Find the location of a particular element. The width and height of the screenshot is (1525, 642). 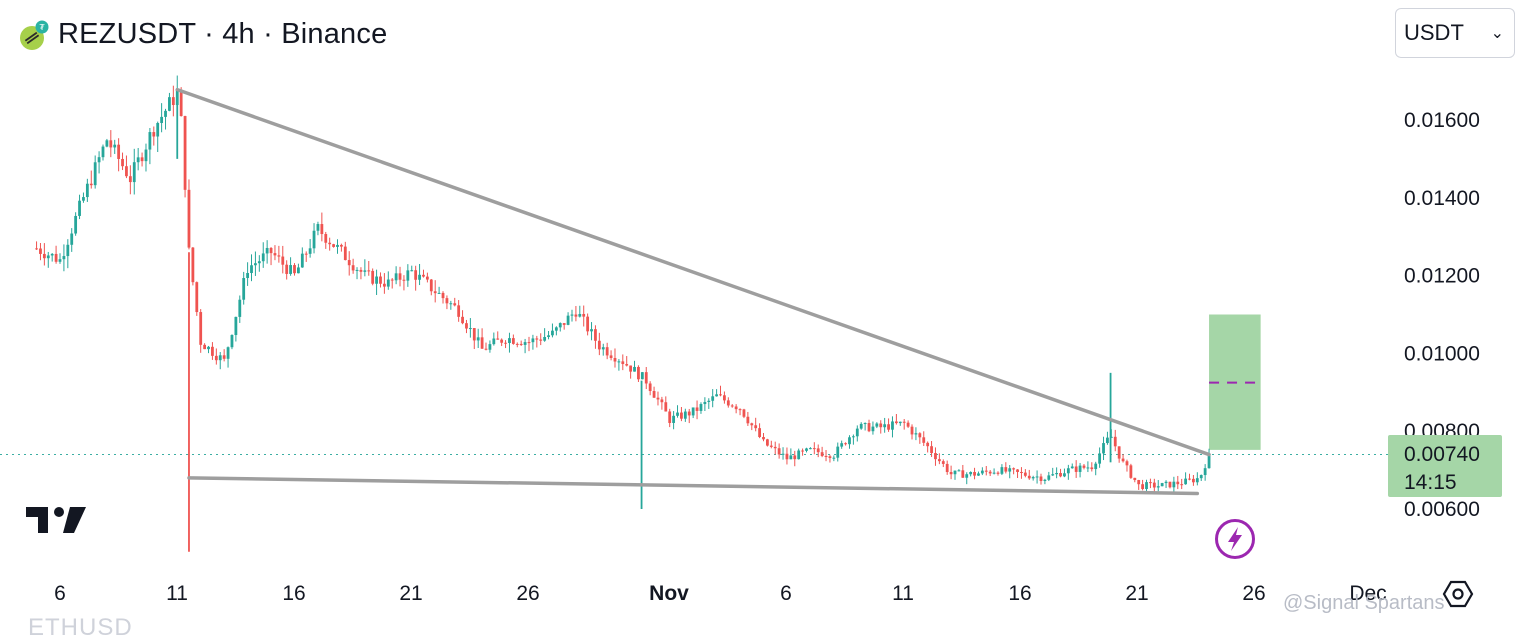

time-axis-label: 11 is located at coordinates (903, 593).